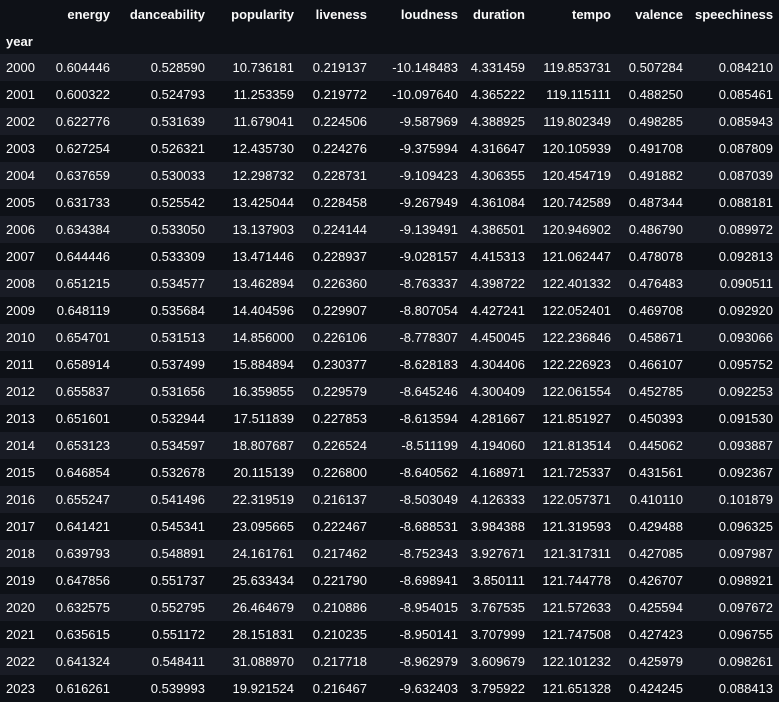 This screenshot has height=702, width=779. What do you see at coordinates (339, 499) in the screenshot?
I see `cell-liveness: 0.216137` at bounding box center [339, 499].